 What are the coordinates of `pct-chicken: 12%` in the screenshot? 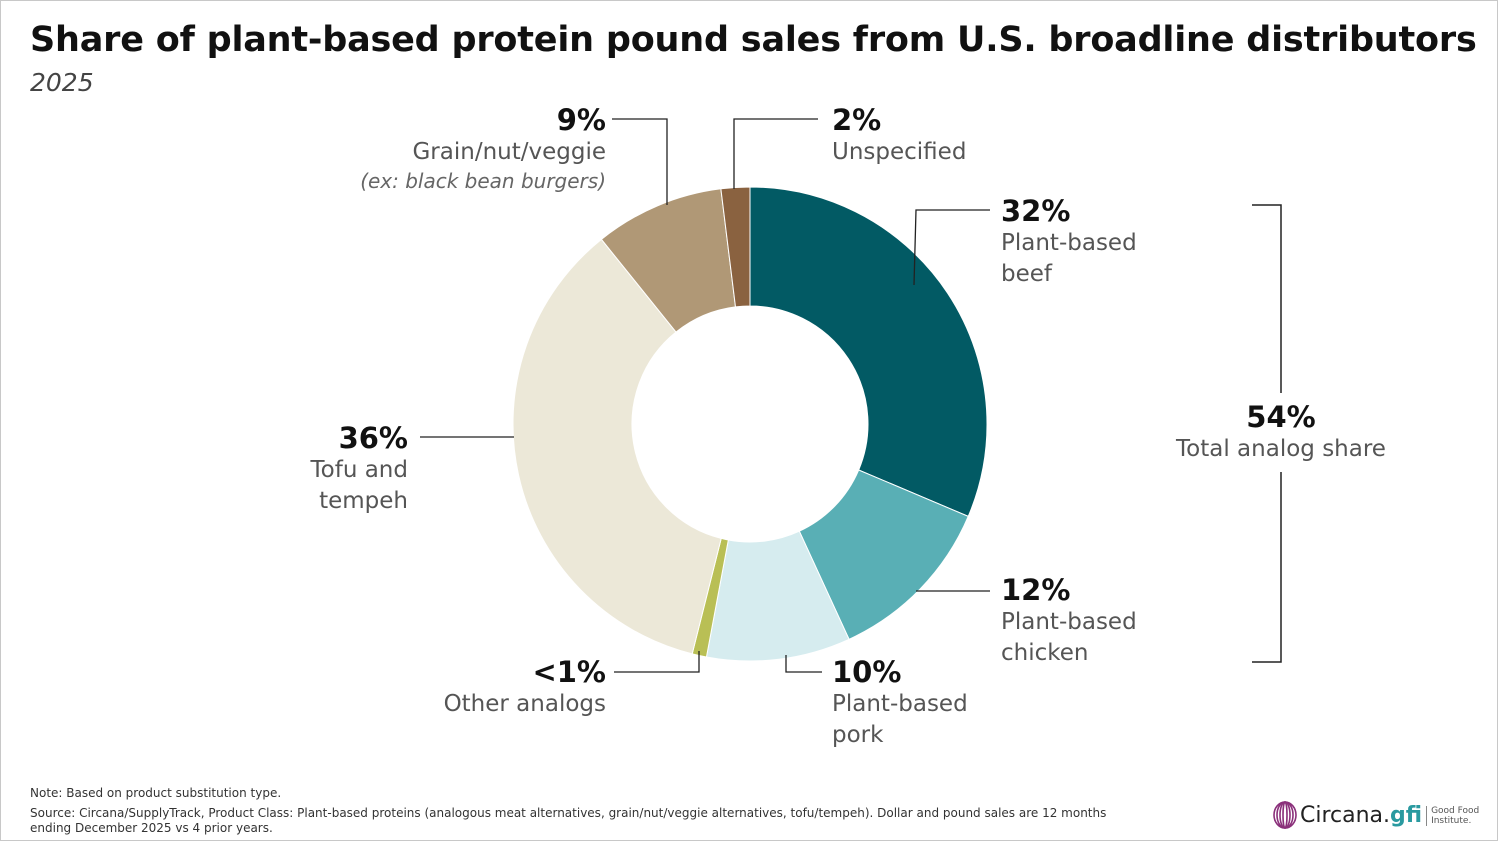 It's located at (1036, 590).